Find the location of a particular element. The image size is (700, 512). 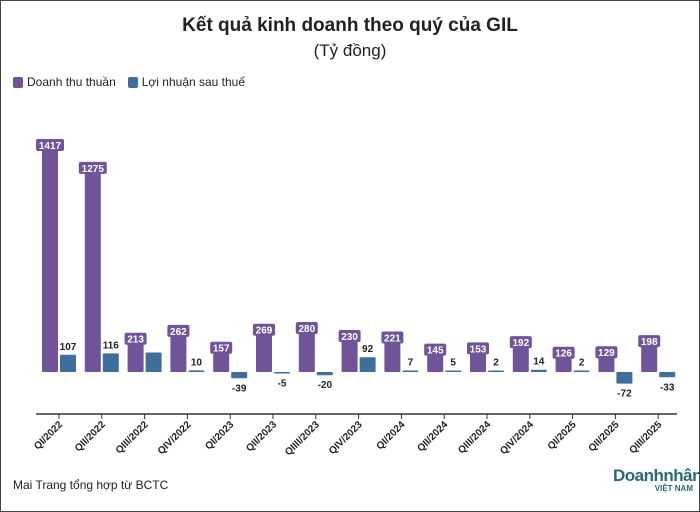

data-label: -20 is located at coordinates (325, 385).